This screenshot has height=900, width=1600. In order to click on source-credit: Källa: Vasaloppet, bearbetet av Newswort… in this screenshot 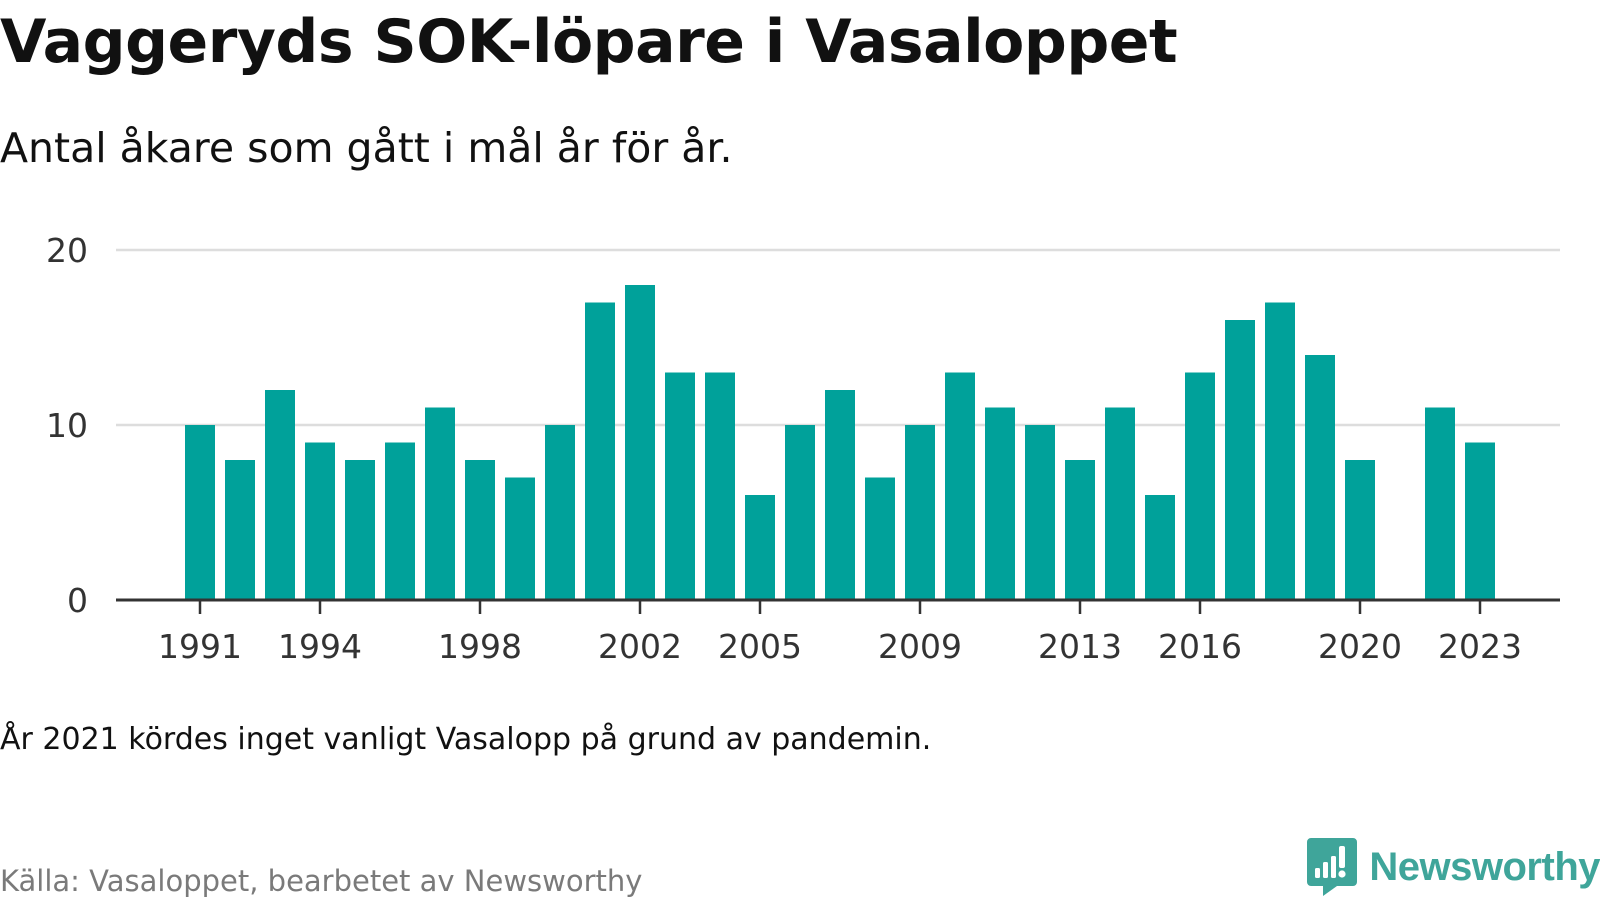, I will do `click(321, 881)`.